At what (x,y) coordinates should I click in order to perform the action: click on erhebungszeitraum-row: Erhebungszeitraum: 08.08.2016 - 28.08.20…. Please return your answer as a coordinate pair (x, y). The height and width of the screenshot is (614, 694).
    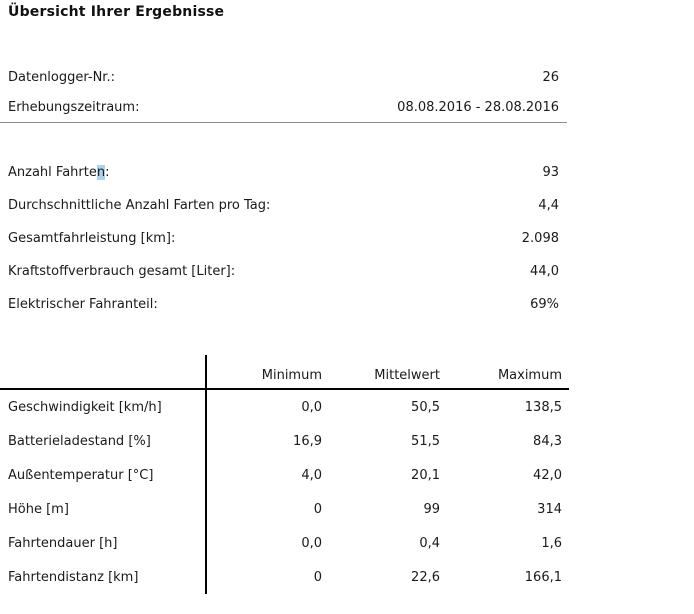
    Looking at the image, I should click on (283, 107).